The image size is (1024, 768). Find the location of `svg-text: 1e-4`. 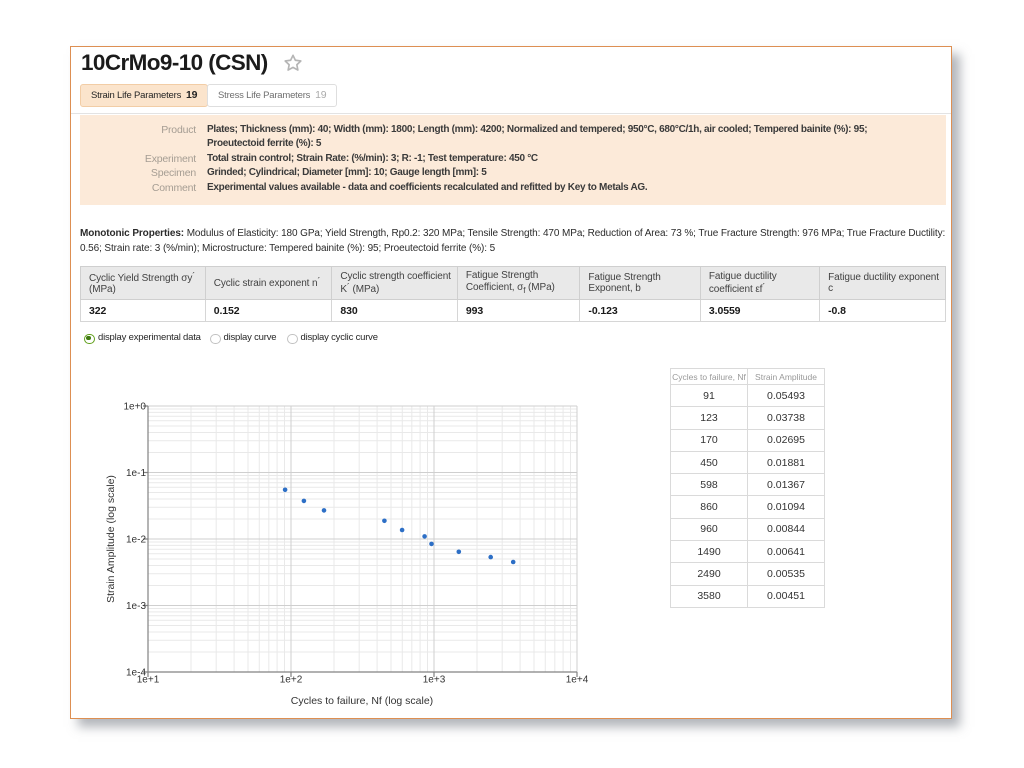

svg-text: 1e-4 is located at coordinates (136, 673).